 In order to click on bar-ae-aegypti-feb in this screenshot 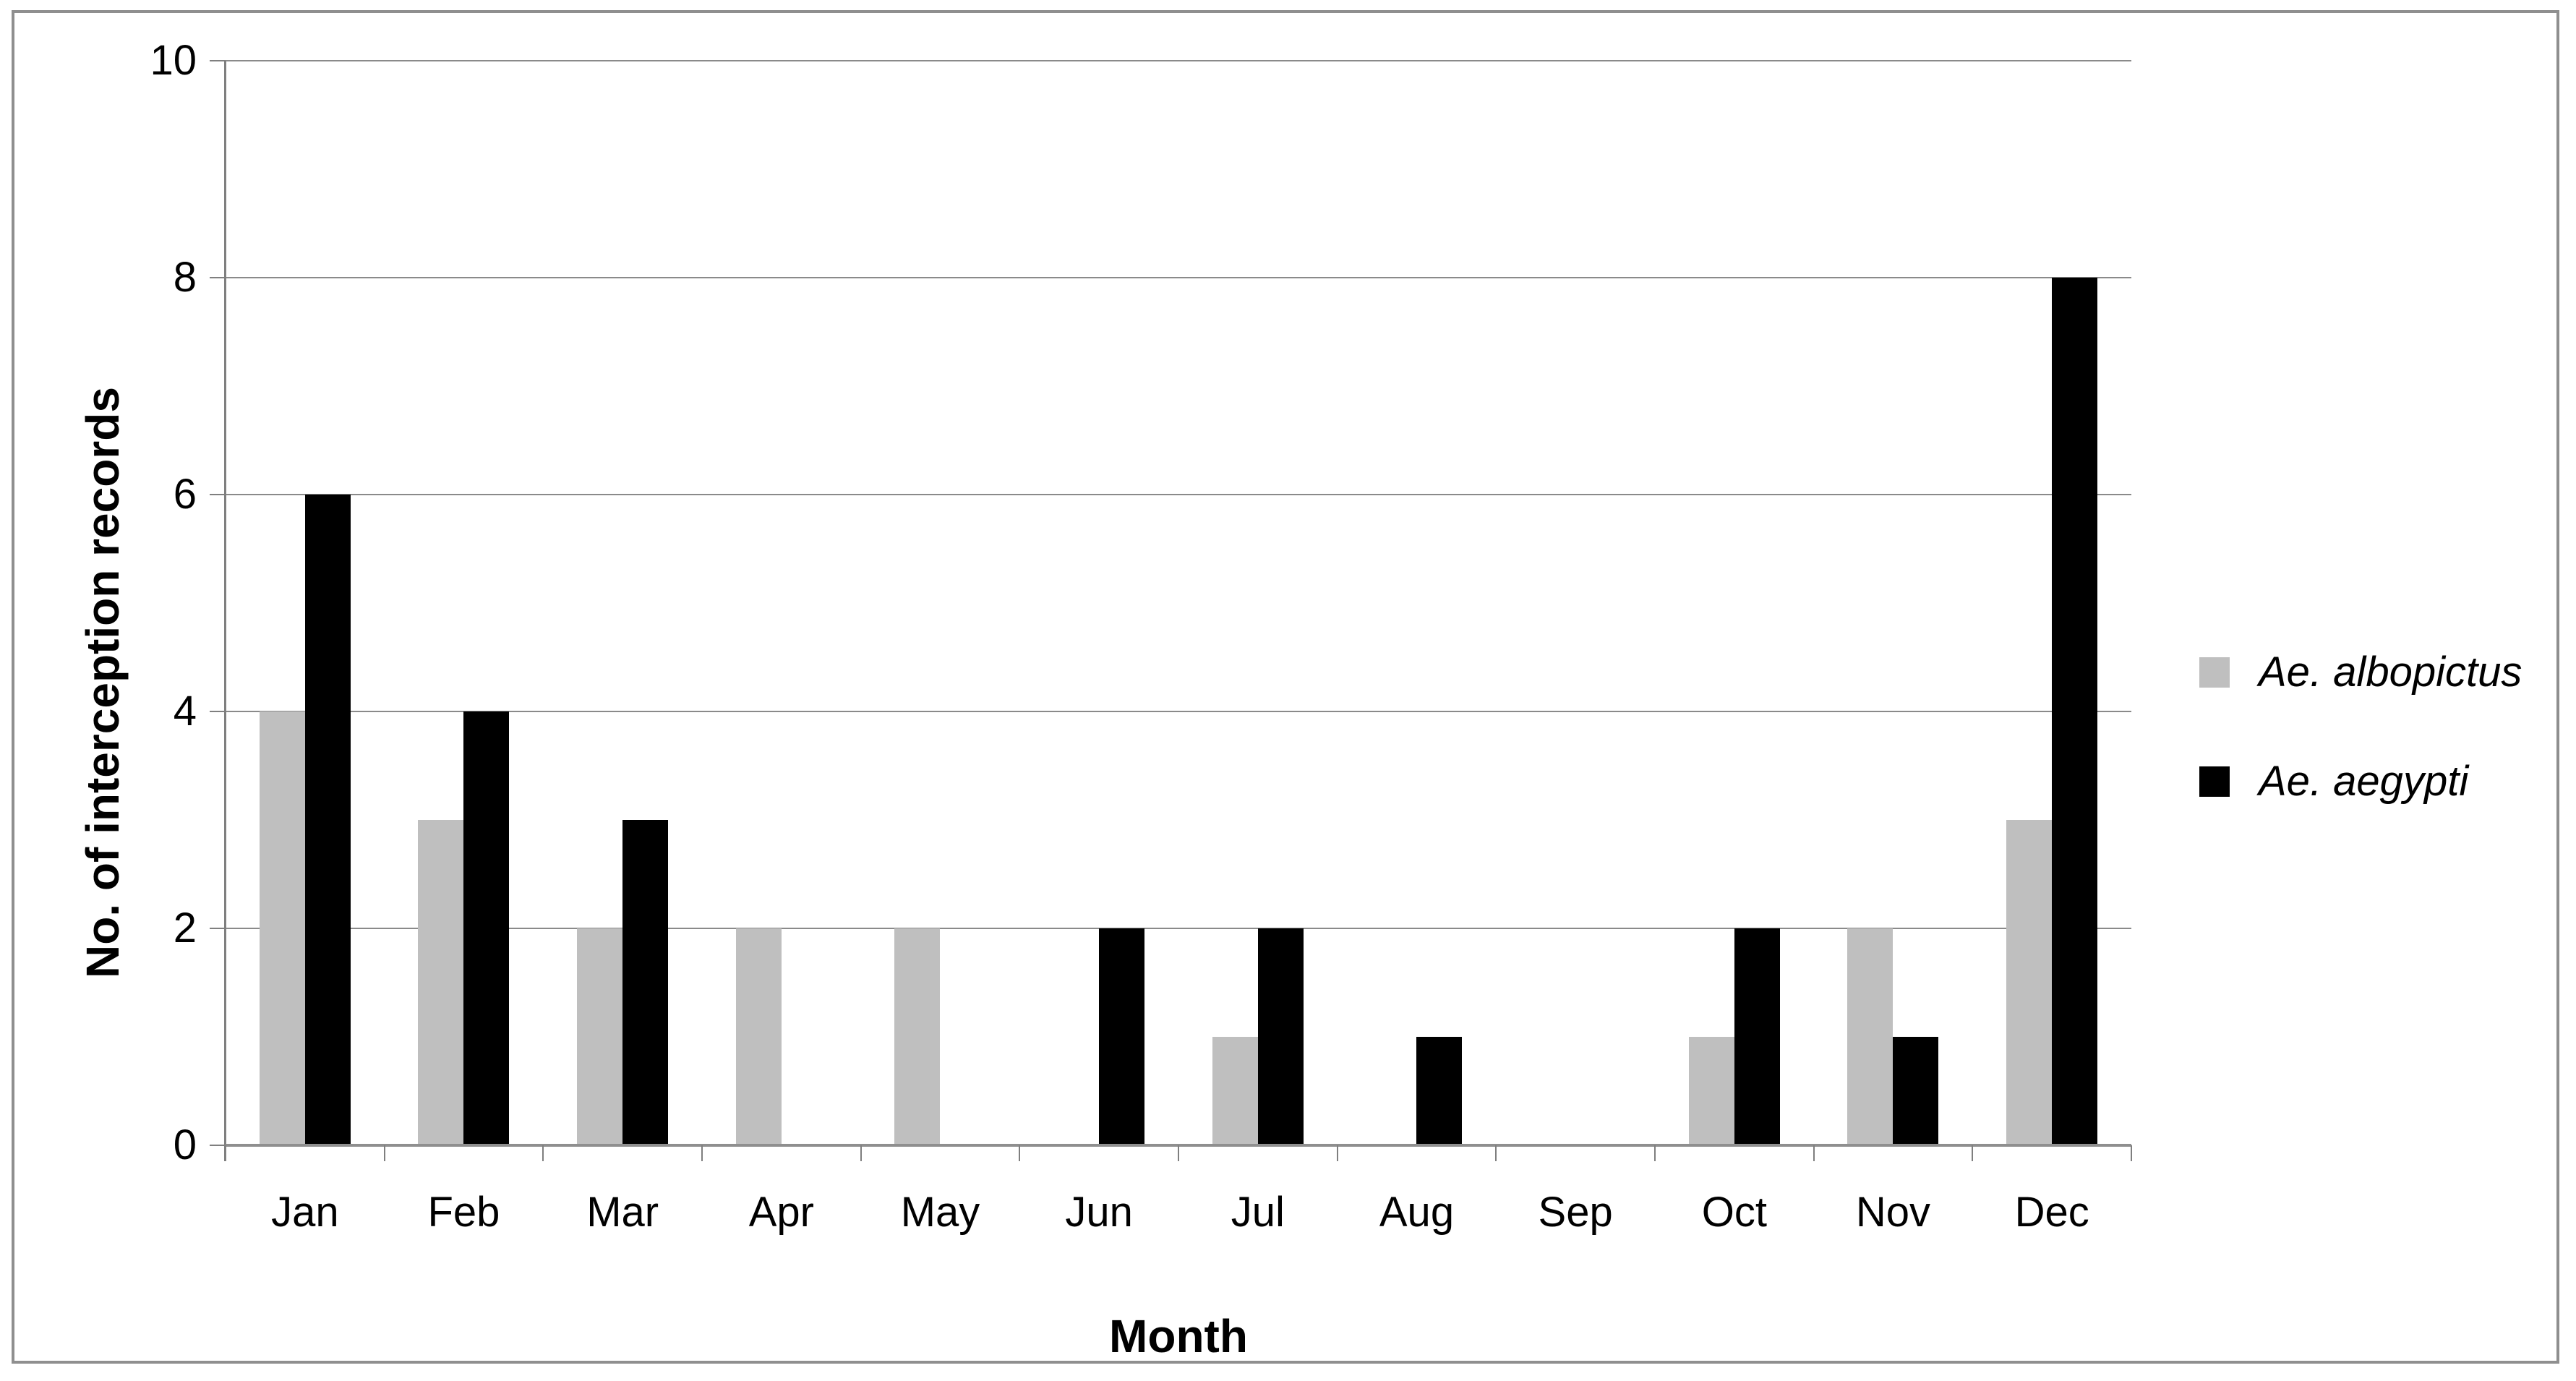, I will do `click(486, 928)`.